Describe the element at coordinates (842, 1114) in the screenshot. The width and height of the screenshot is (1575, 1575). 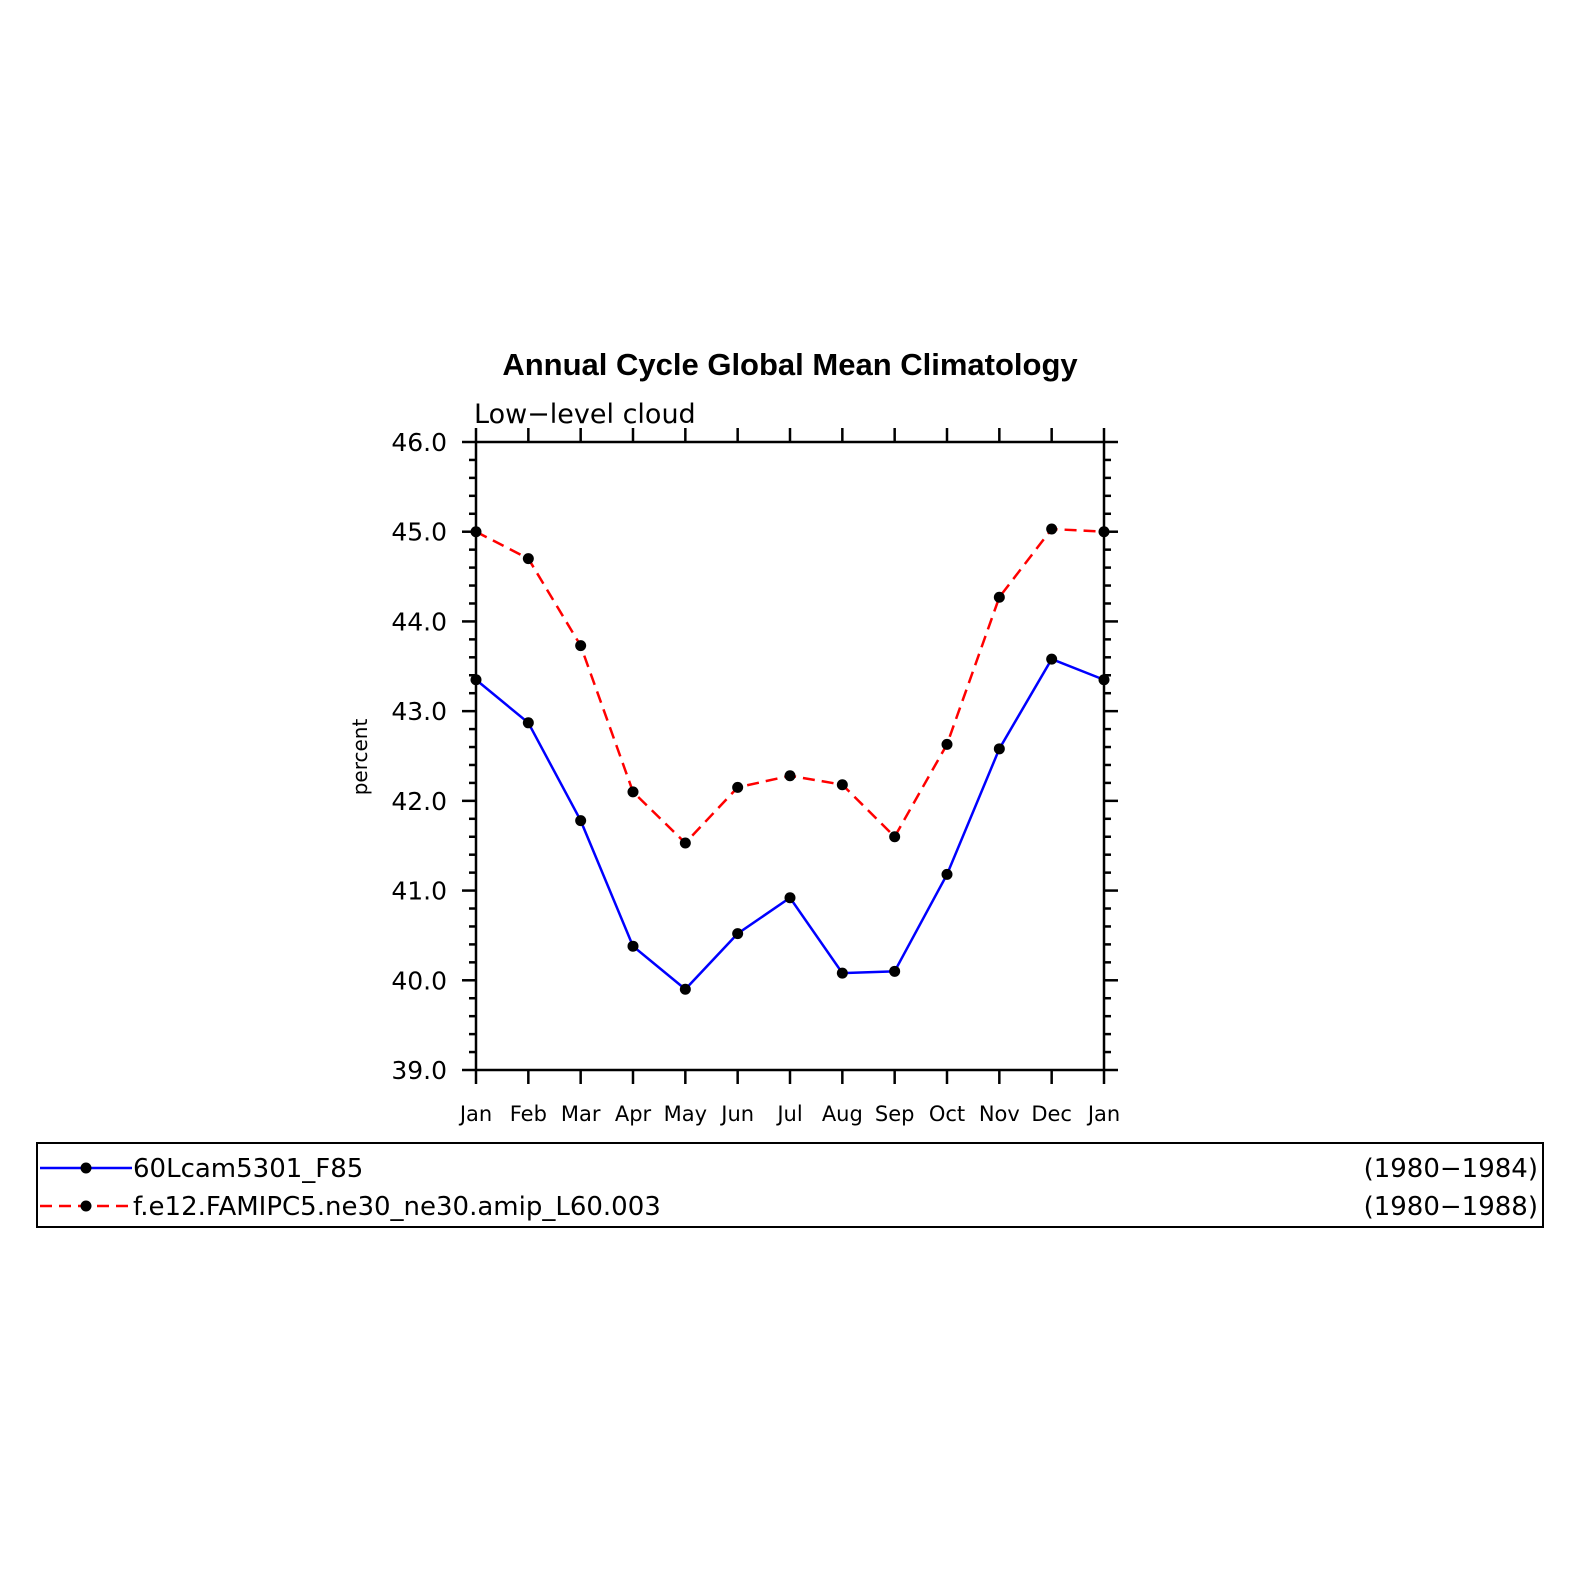
I see `x-tick-label: Aug` at that location.